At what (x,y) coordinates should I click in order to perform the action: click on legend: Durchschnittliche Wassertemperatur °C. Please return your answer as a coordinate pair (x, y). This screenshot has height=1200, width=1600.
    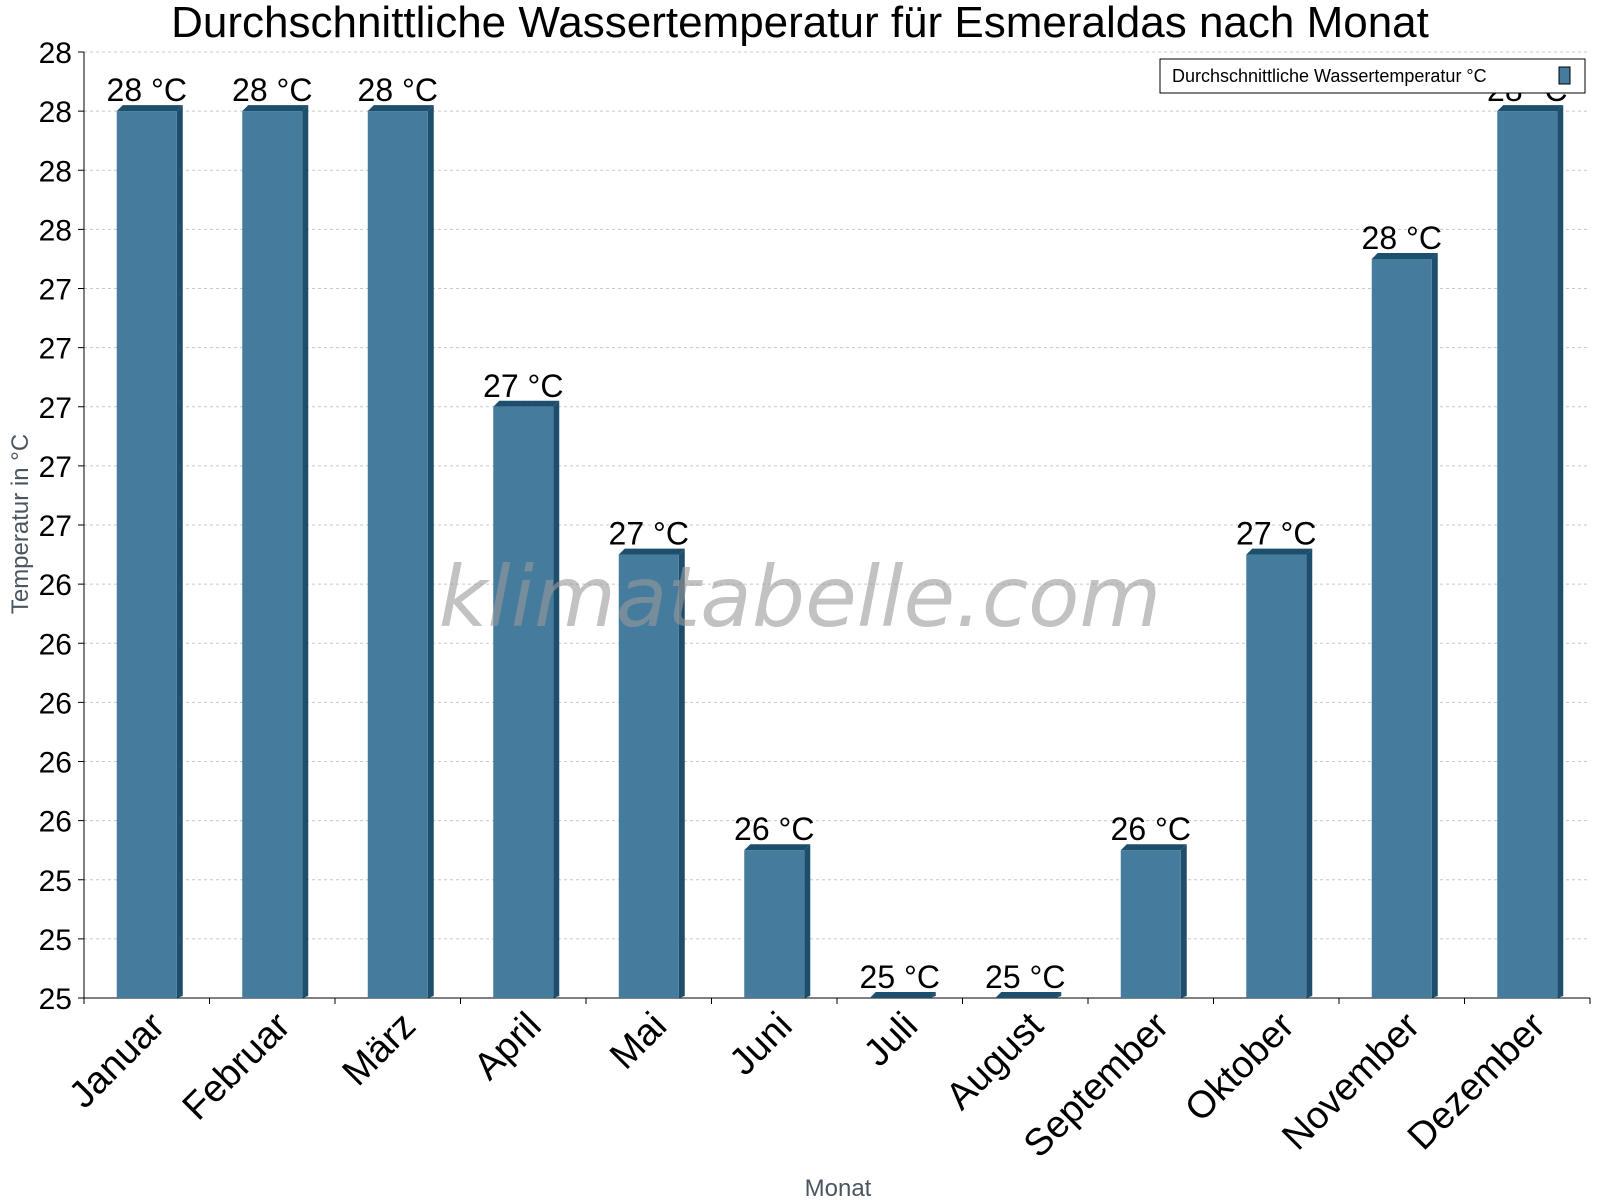
    Looking at the image, I should click on (1372, 76).